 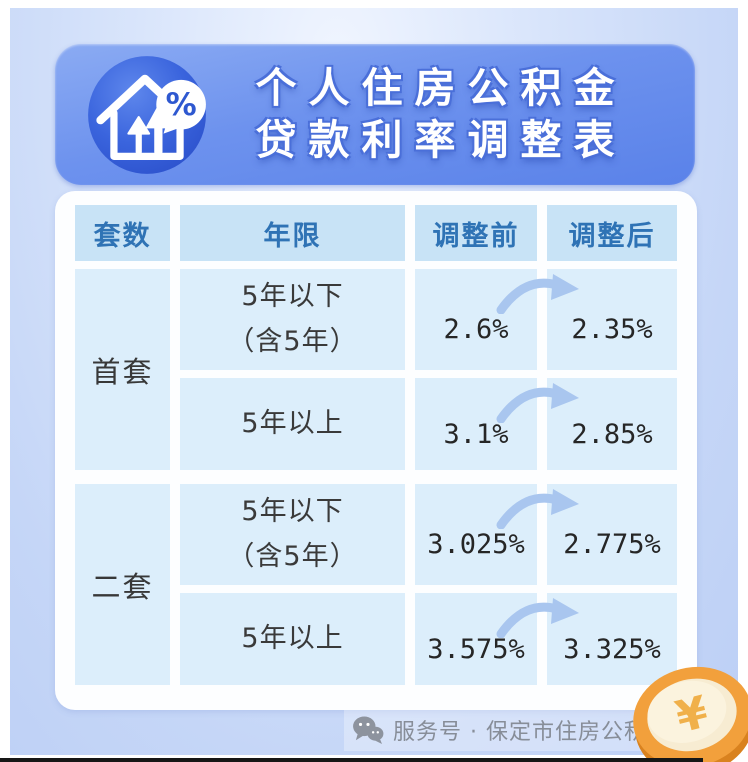 I want to click on rate-after-cell: 2.35%, so click(x=586, y=319).